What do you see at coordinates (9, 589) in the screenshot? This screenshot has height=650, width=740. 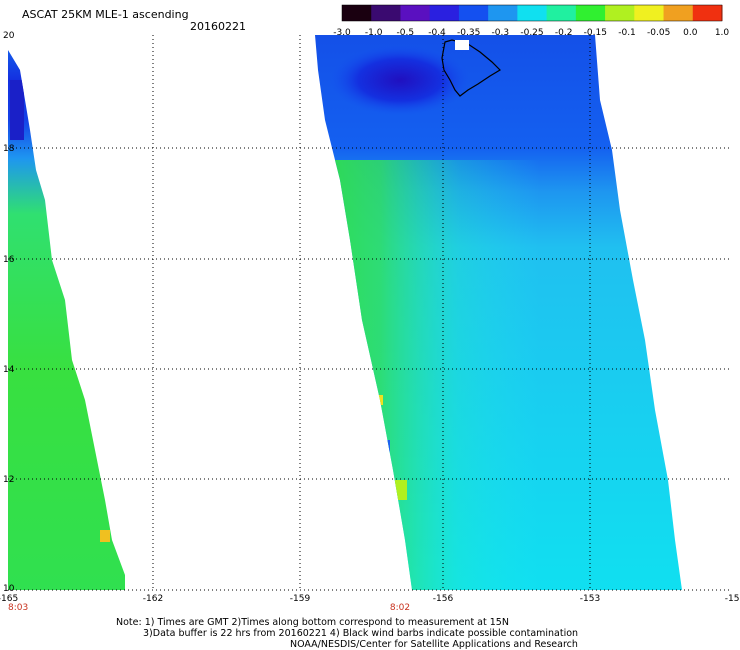 I see `latitude-label: 10` at bounding box center [9, 589].